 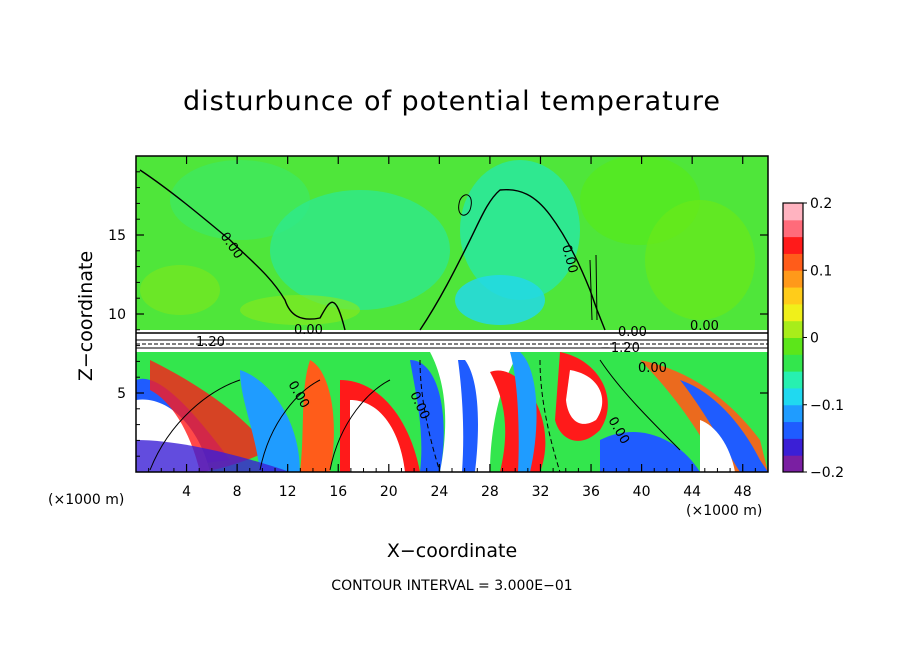 What do you see at coordinates (210, 342) in the screenshot?
I see `contour-label: 1.20` at bounding box center [210, 342].